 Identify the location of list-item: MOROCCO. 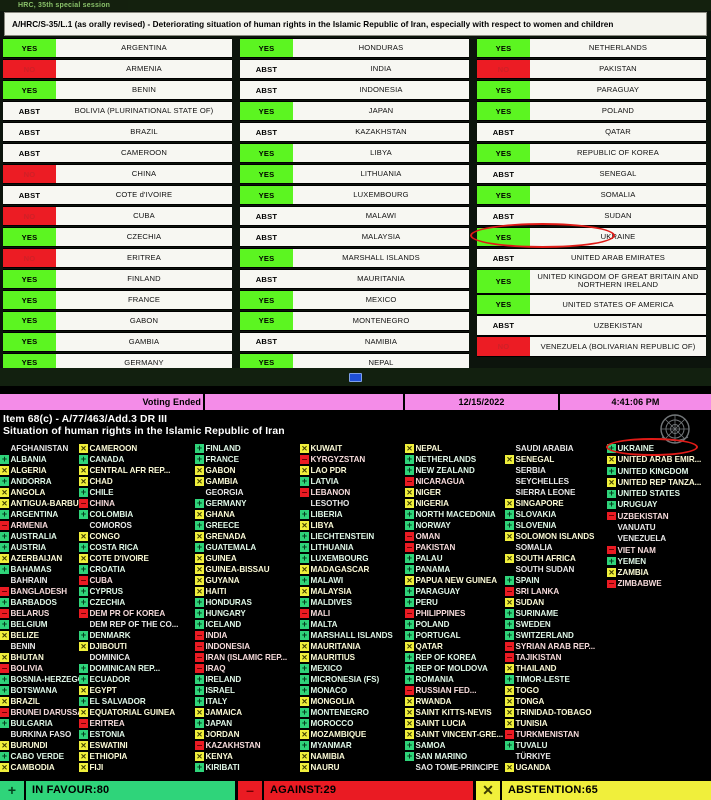
(352, 723).